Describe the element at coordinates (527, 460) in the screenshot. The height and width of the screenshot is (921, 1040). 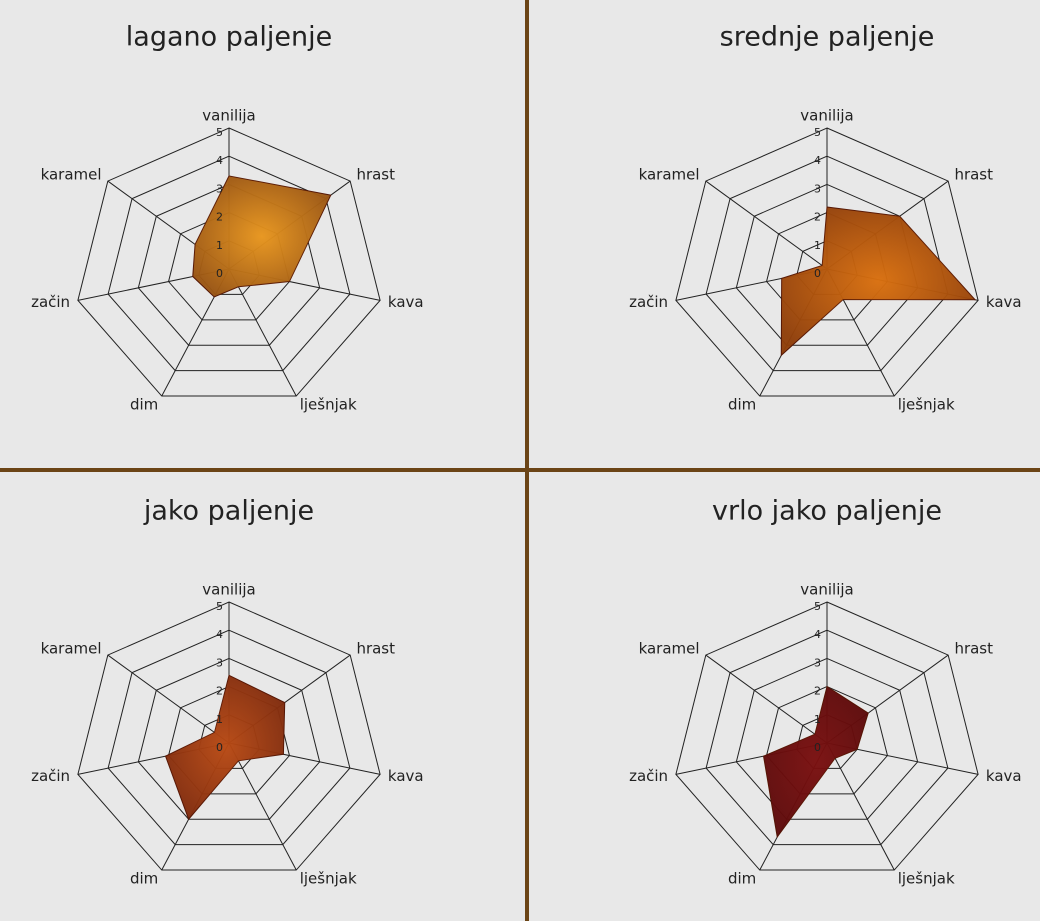
I see `divider-vertical` at that location.